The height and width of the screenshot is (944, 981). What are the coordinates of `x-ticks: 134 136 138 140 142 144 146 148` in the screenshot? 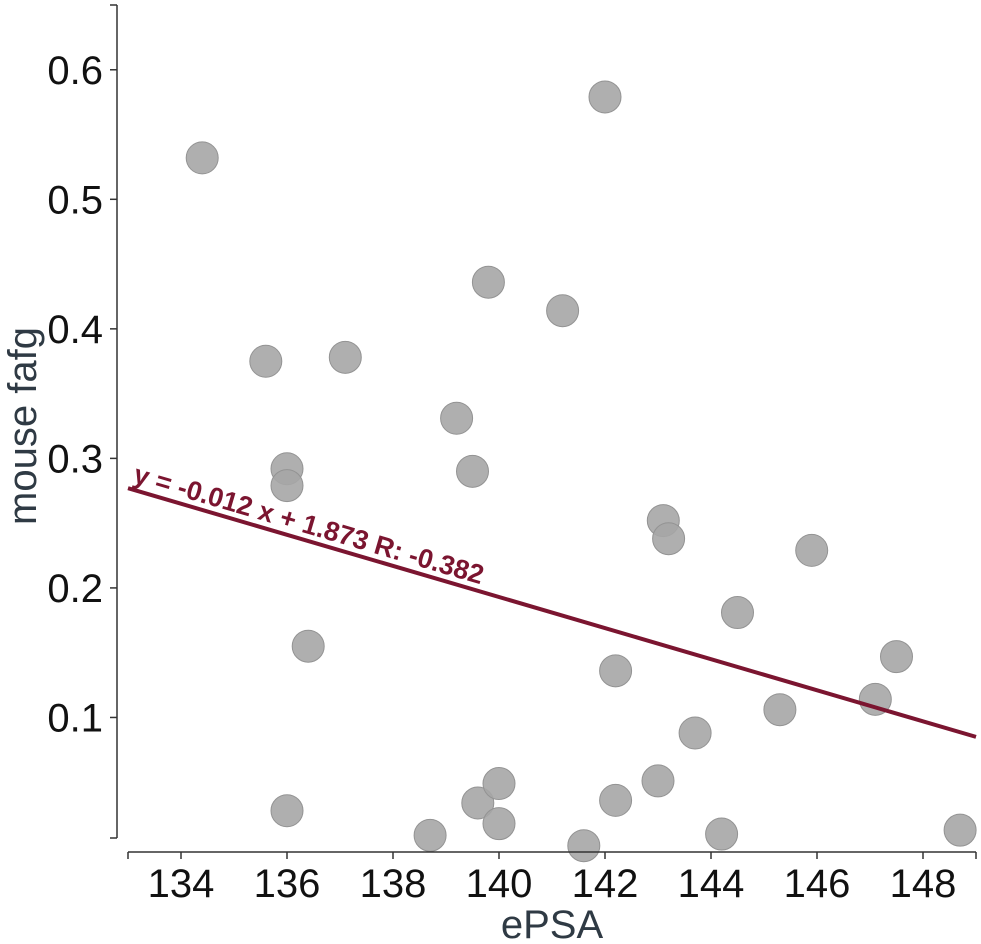 It's located at (552, 879).